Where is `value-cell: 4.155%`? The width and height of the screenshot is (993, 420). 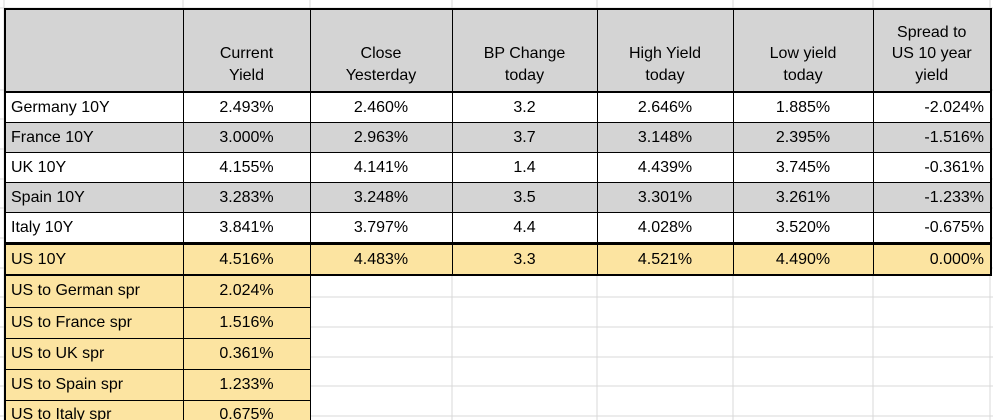 value-cell: 4.155% is located at coordinates (246, 167).